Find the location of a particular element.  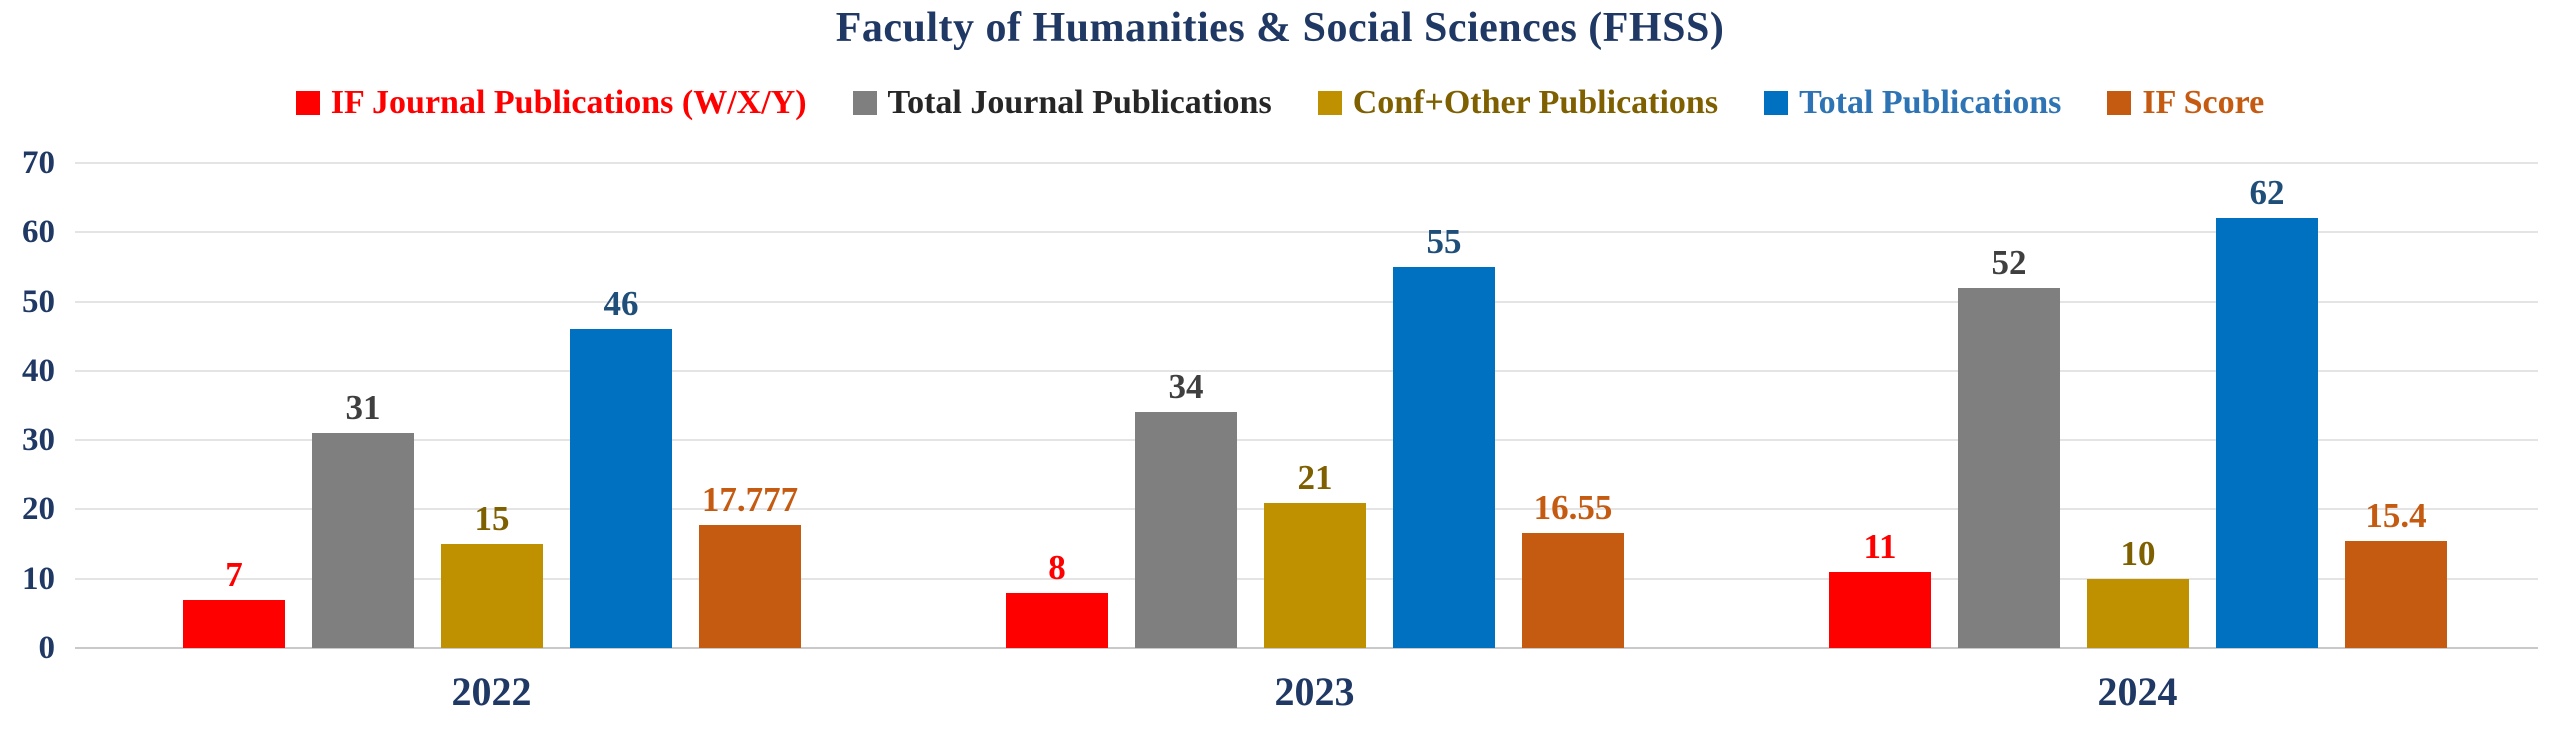

bar-value-label: 8 is located at coordinates (1057, 567).